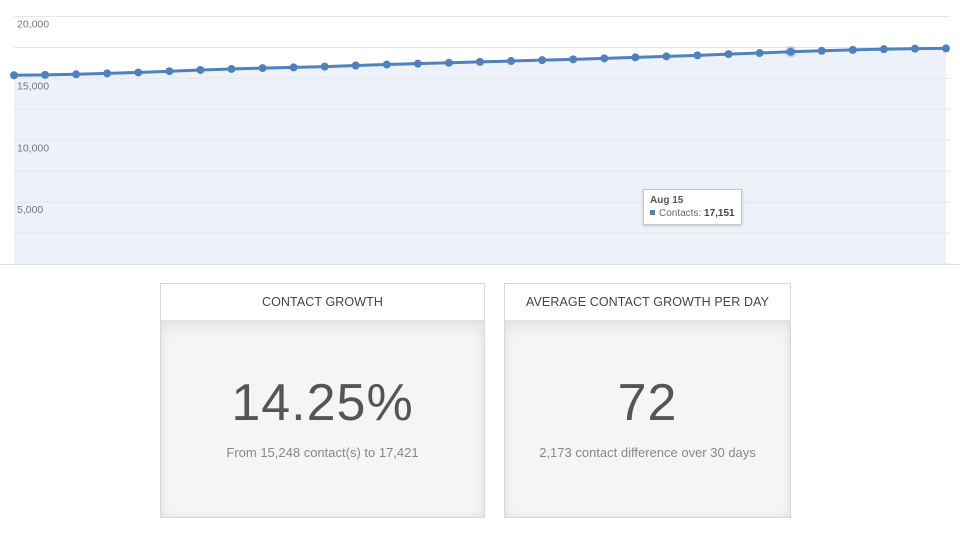 The image size is (960, 540). Describe the element at coordinates (322, 452) in the screenshot. I see `contact-growth-subtitle: From 15,248 contact(s) to 17,421` at that location.